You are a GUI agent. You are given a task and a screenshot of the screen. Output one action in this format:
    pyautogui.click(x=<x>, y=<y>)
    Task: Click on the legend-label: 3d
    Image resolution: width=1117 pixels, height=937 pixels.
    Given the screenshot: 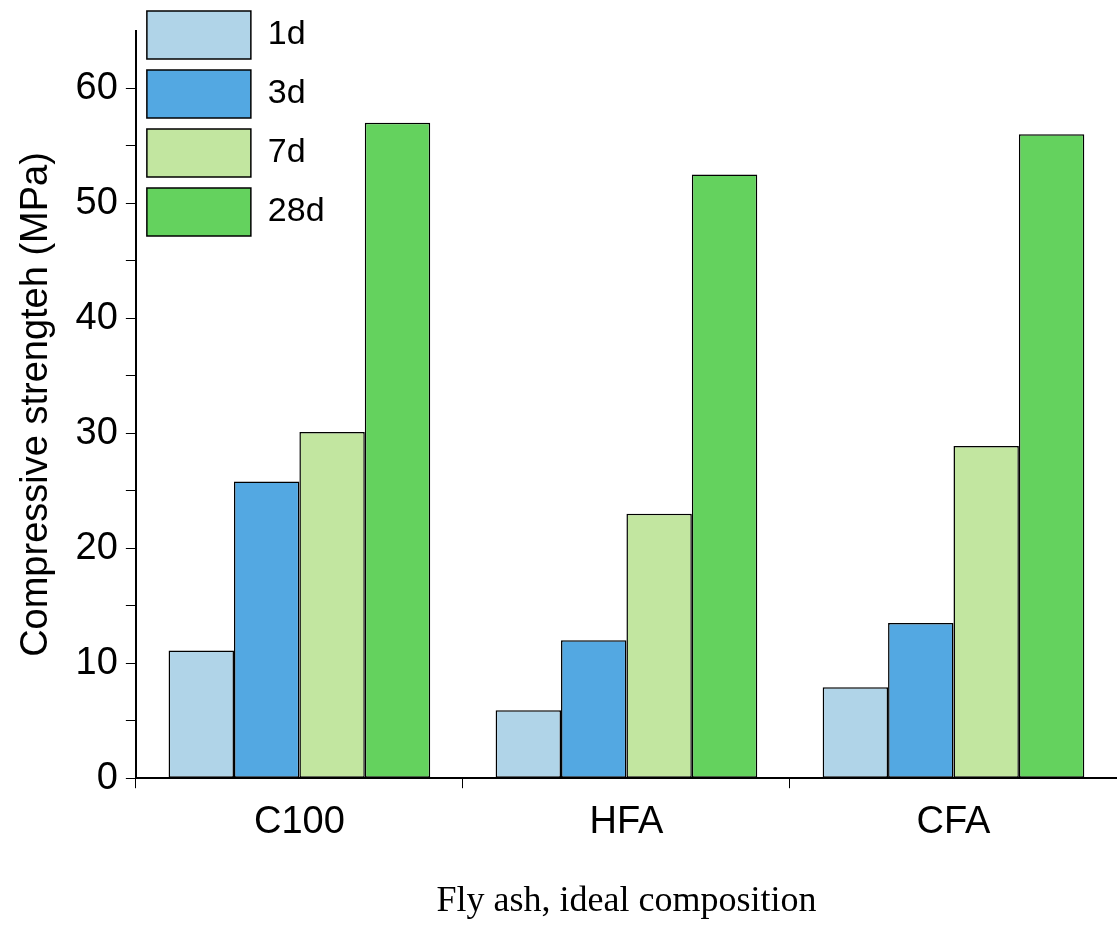 What is the action you would take?
    pyautogui.click(x=286, y=91)
    